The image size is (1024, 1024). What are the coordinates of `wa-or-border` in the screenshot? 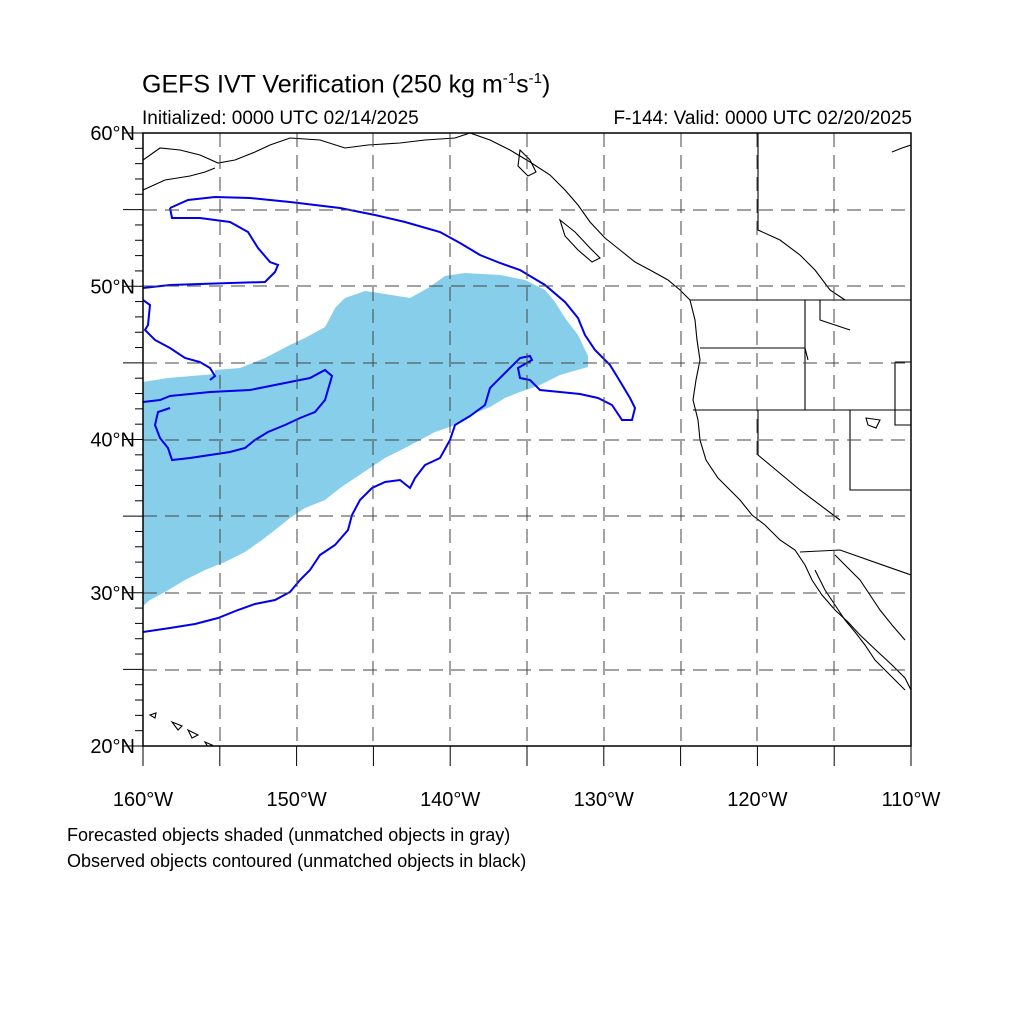 It's located at (754, 354).